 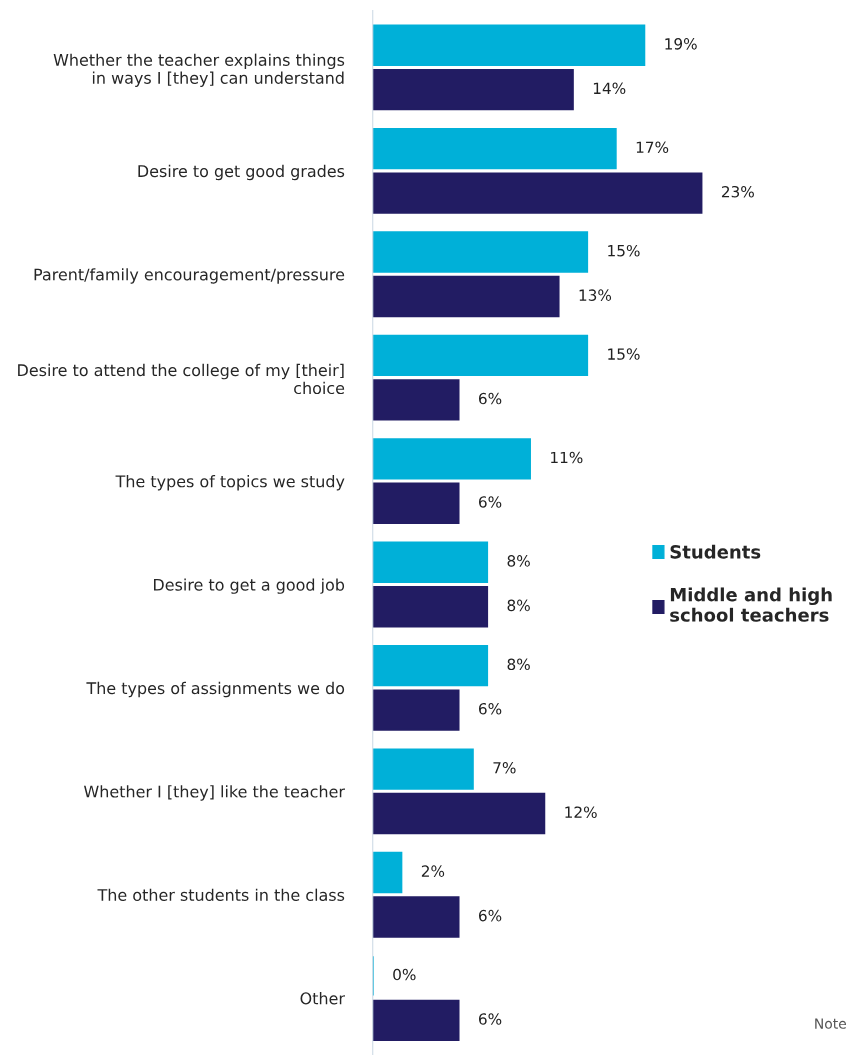 I want to click on data-label: 2%, so click(x=433, y=871).